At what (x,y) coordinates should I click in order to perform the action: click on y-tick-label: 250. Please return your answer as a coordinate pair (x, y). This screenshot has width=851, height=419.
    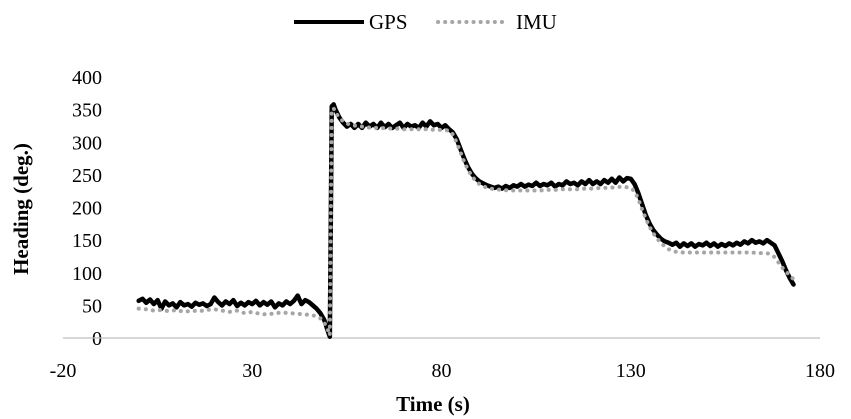
    Looking at the image, I should click on (87, 176).